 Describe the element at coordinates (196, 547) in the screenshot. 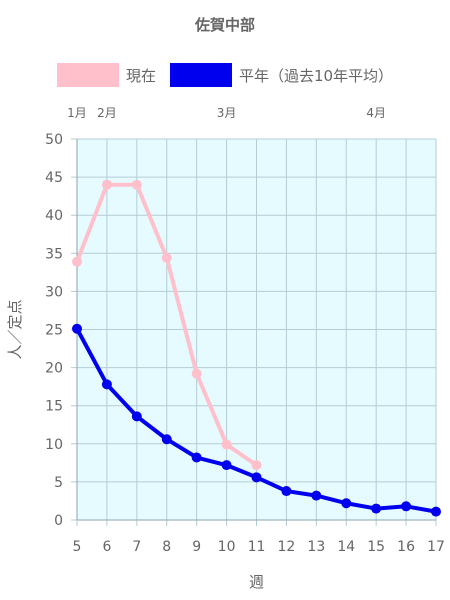

I see `x-tick-label: 9` at that location.